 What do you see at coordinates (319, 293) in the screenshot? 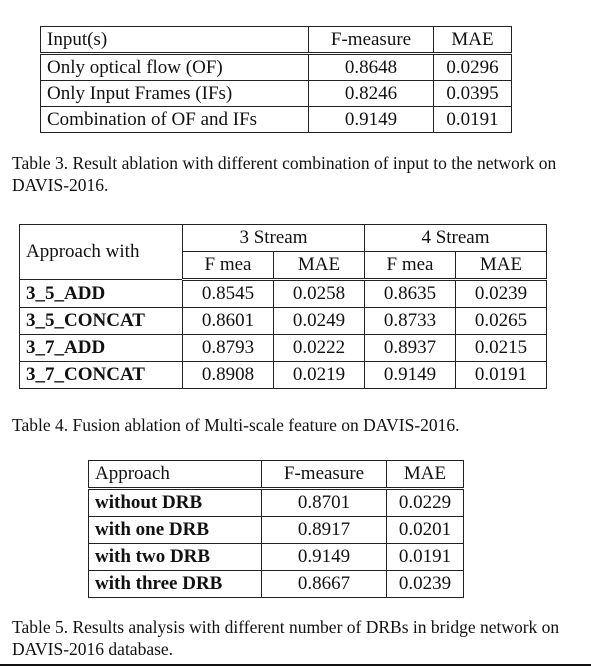
I see `cell-value: 0.0258` at bounding box center [319, 293].